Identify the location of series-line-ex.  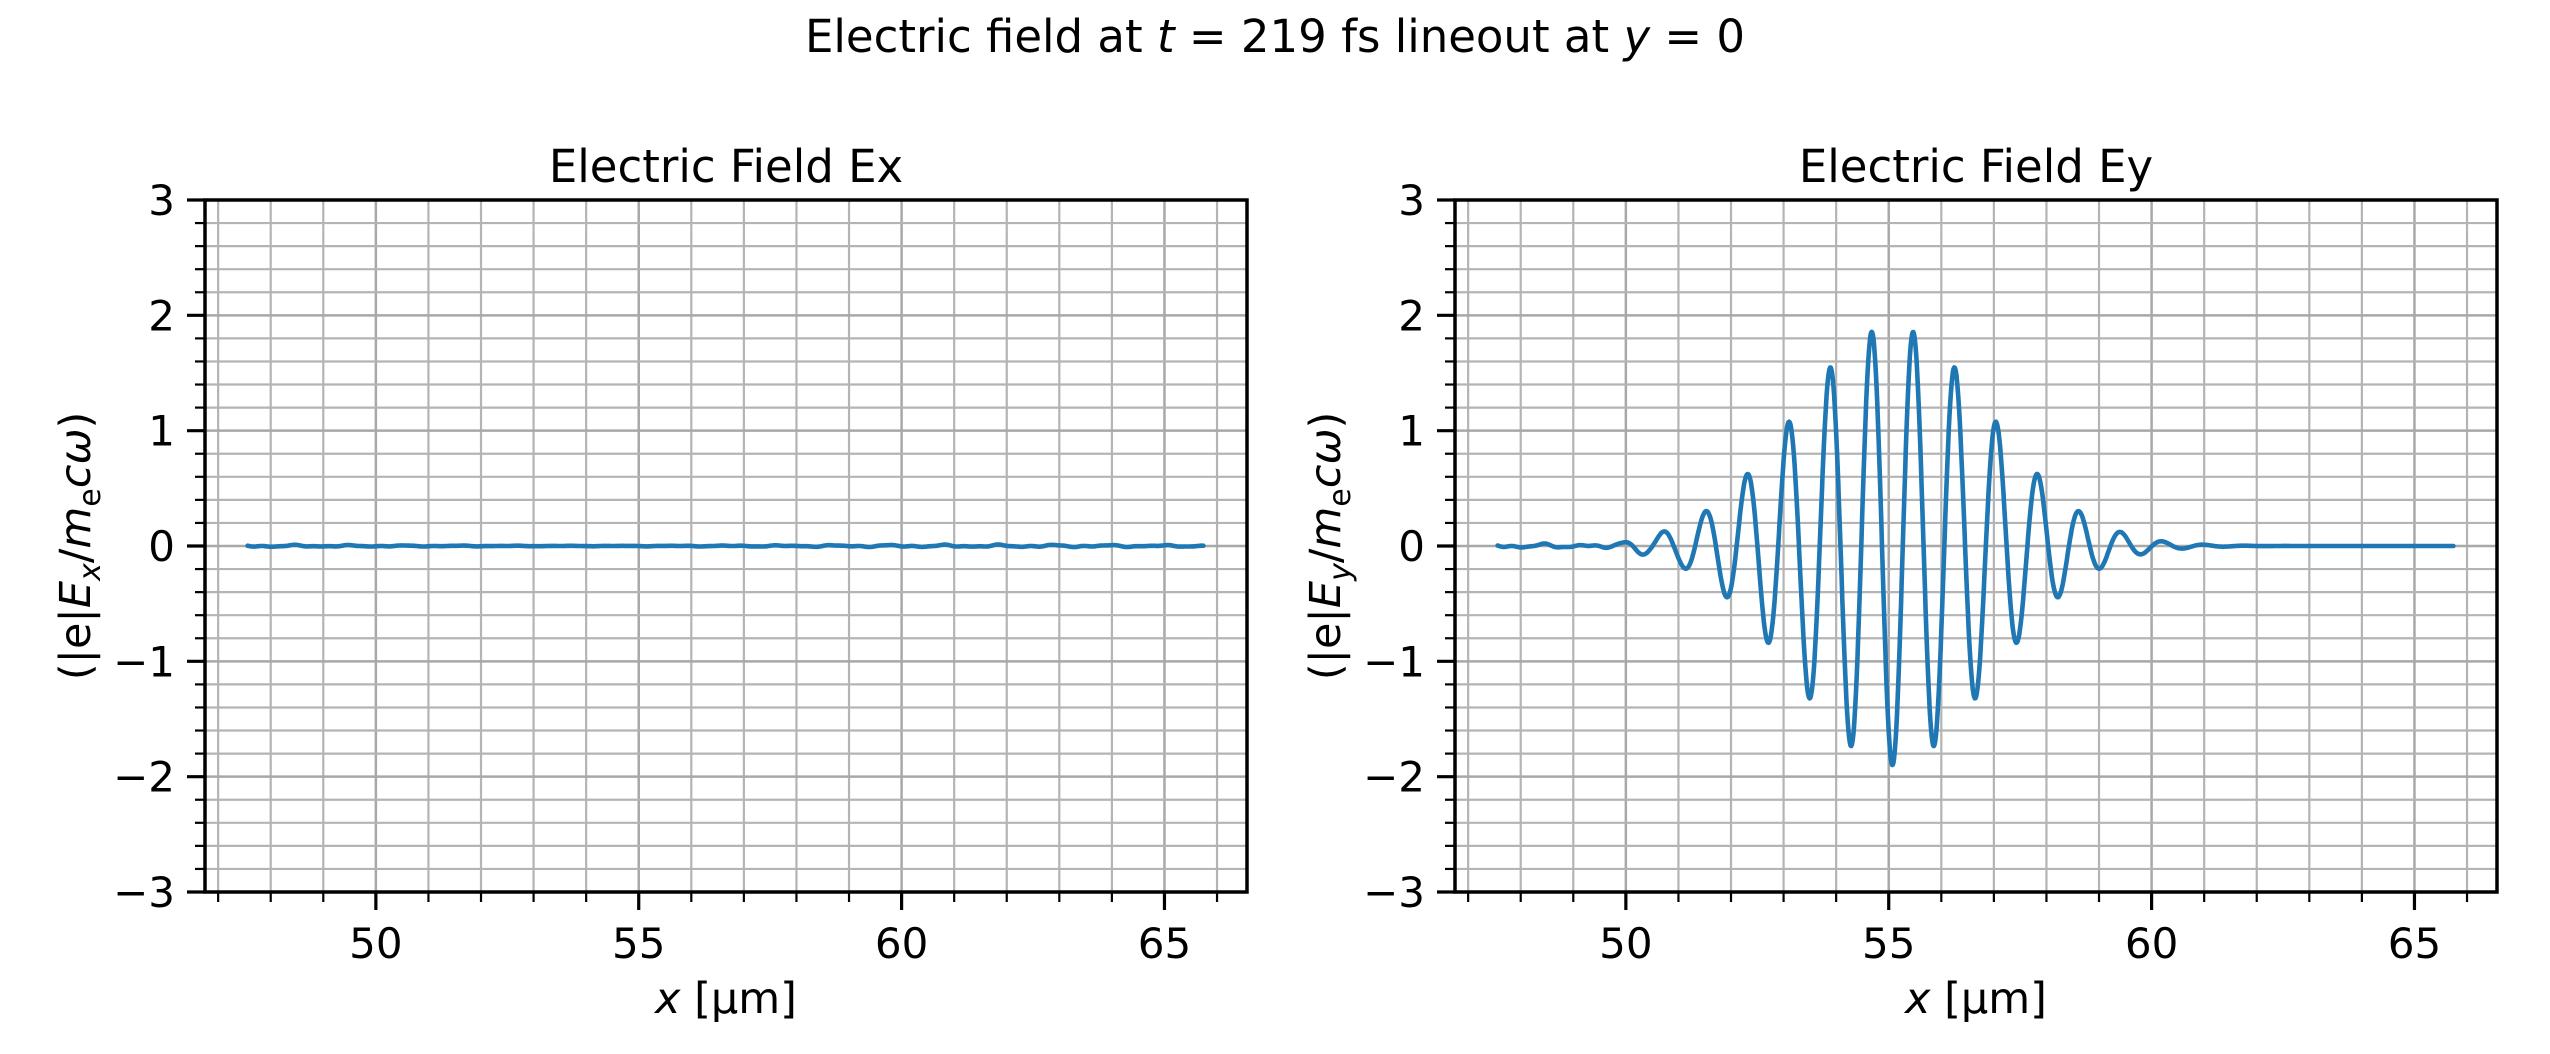
(725, 546).